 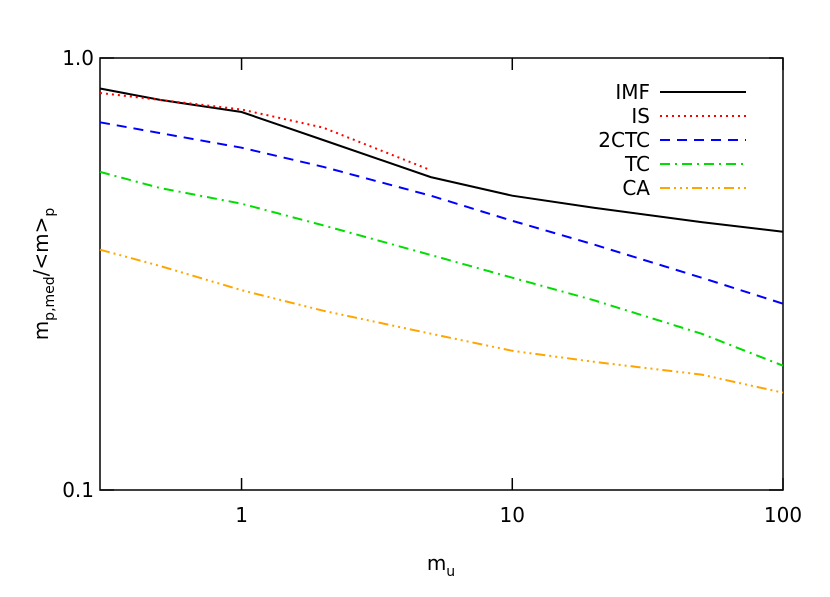 What do you see at coordinates (41, 247) in the screenshot?
I see `y-label-main: /<m>` at bounding box center [41, 247].